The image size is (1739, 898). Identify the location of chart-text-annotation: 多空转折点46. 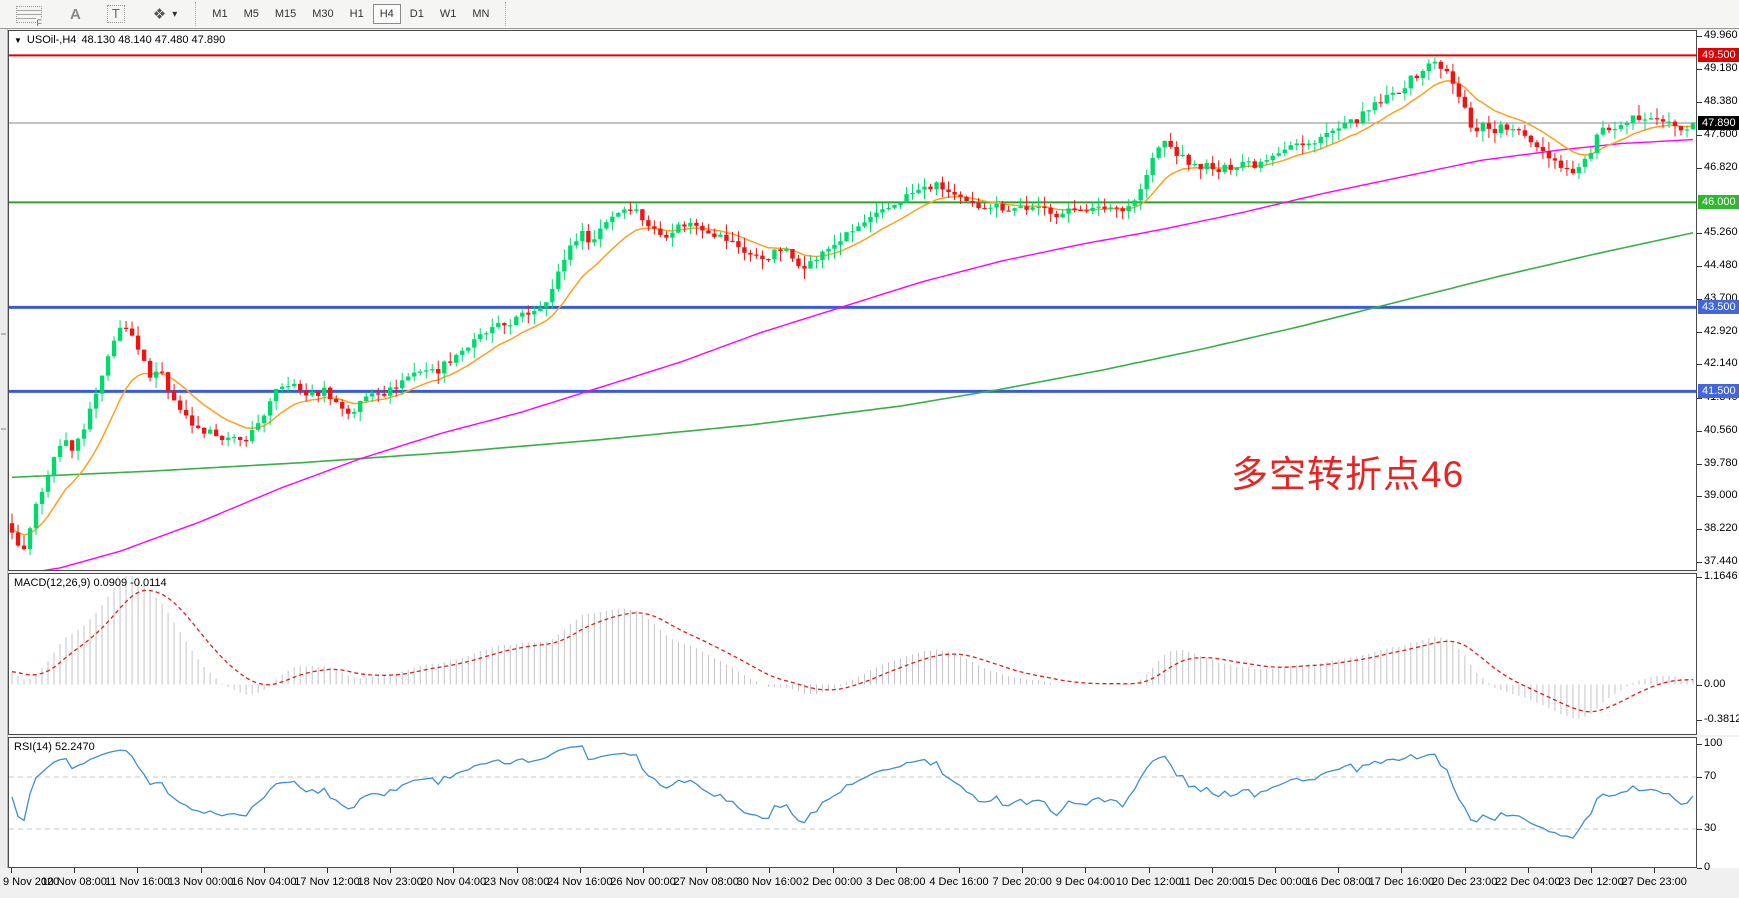
(1348, 474).